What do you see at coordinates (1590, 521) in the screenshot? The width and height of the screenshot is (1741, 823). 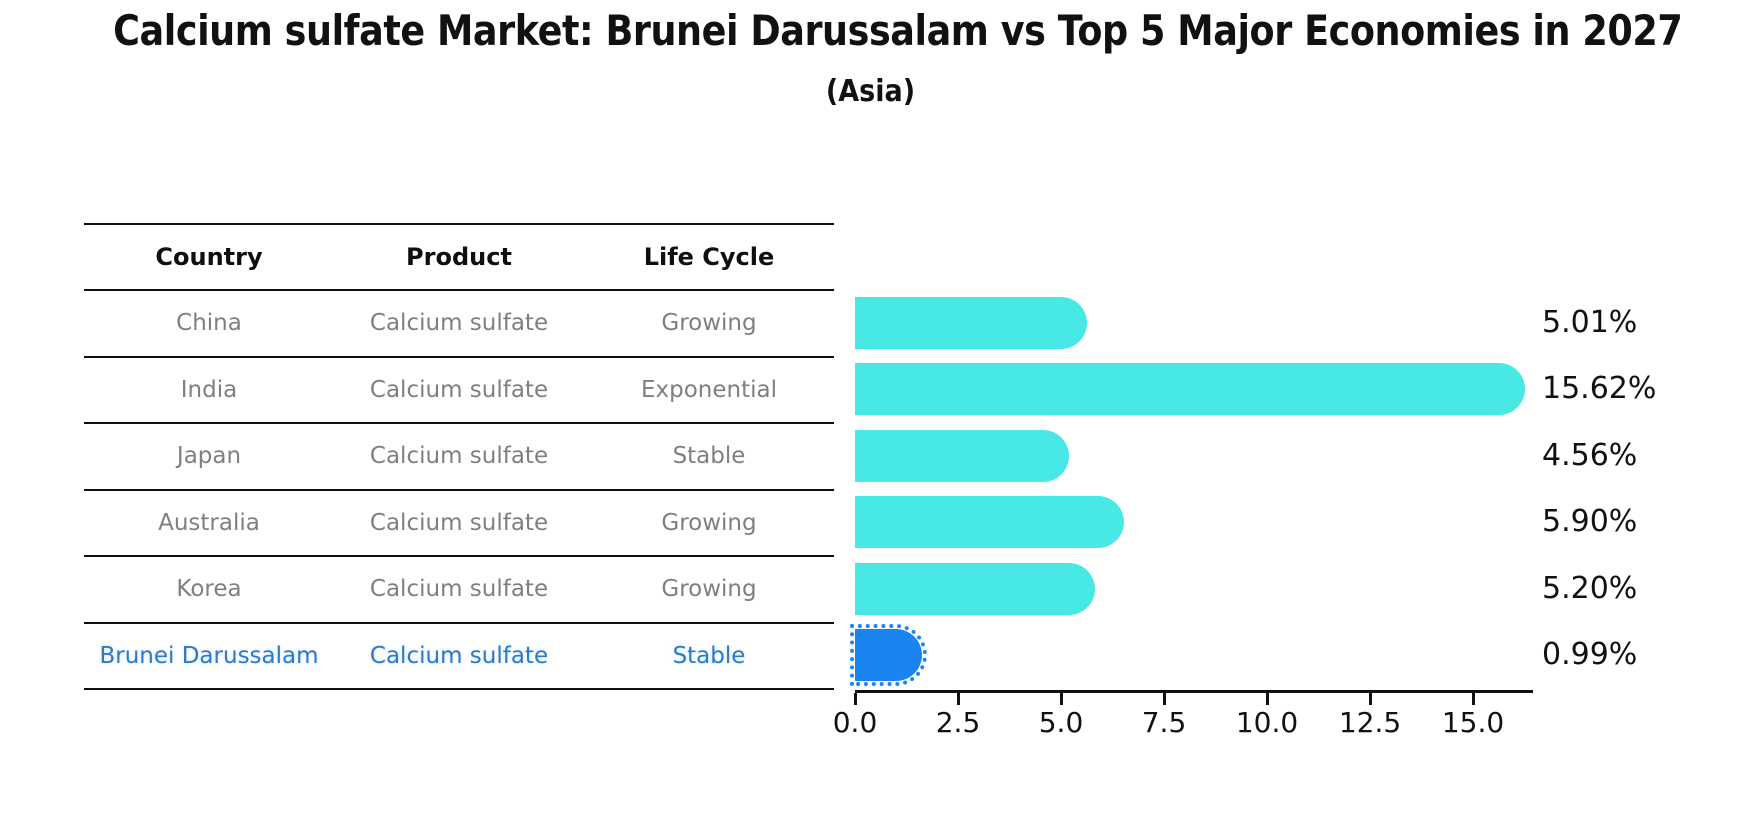 I see `value-label-australia: 5.90%` at bounding box center [1590, 521].